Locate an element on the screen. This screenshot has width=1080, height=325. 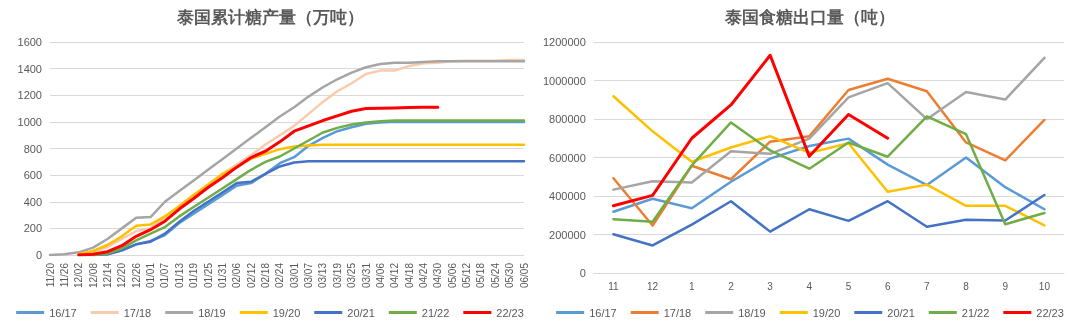
x-tick-label: 3 is located at coordinates (770, 286).